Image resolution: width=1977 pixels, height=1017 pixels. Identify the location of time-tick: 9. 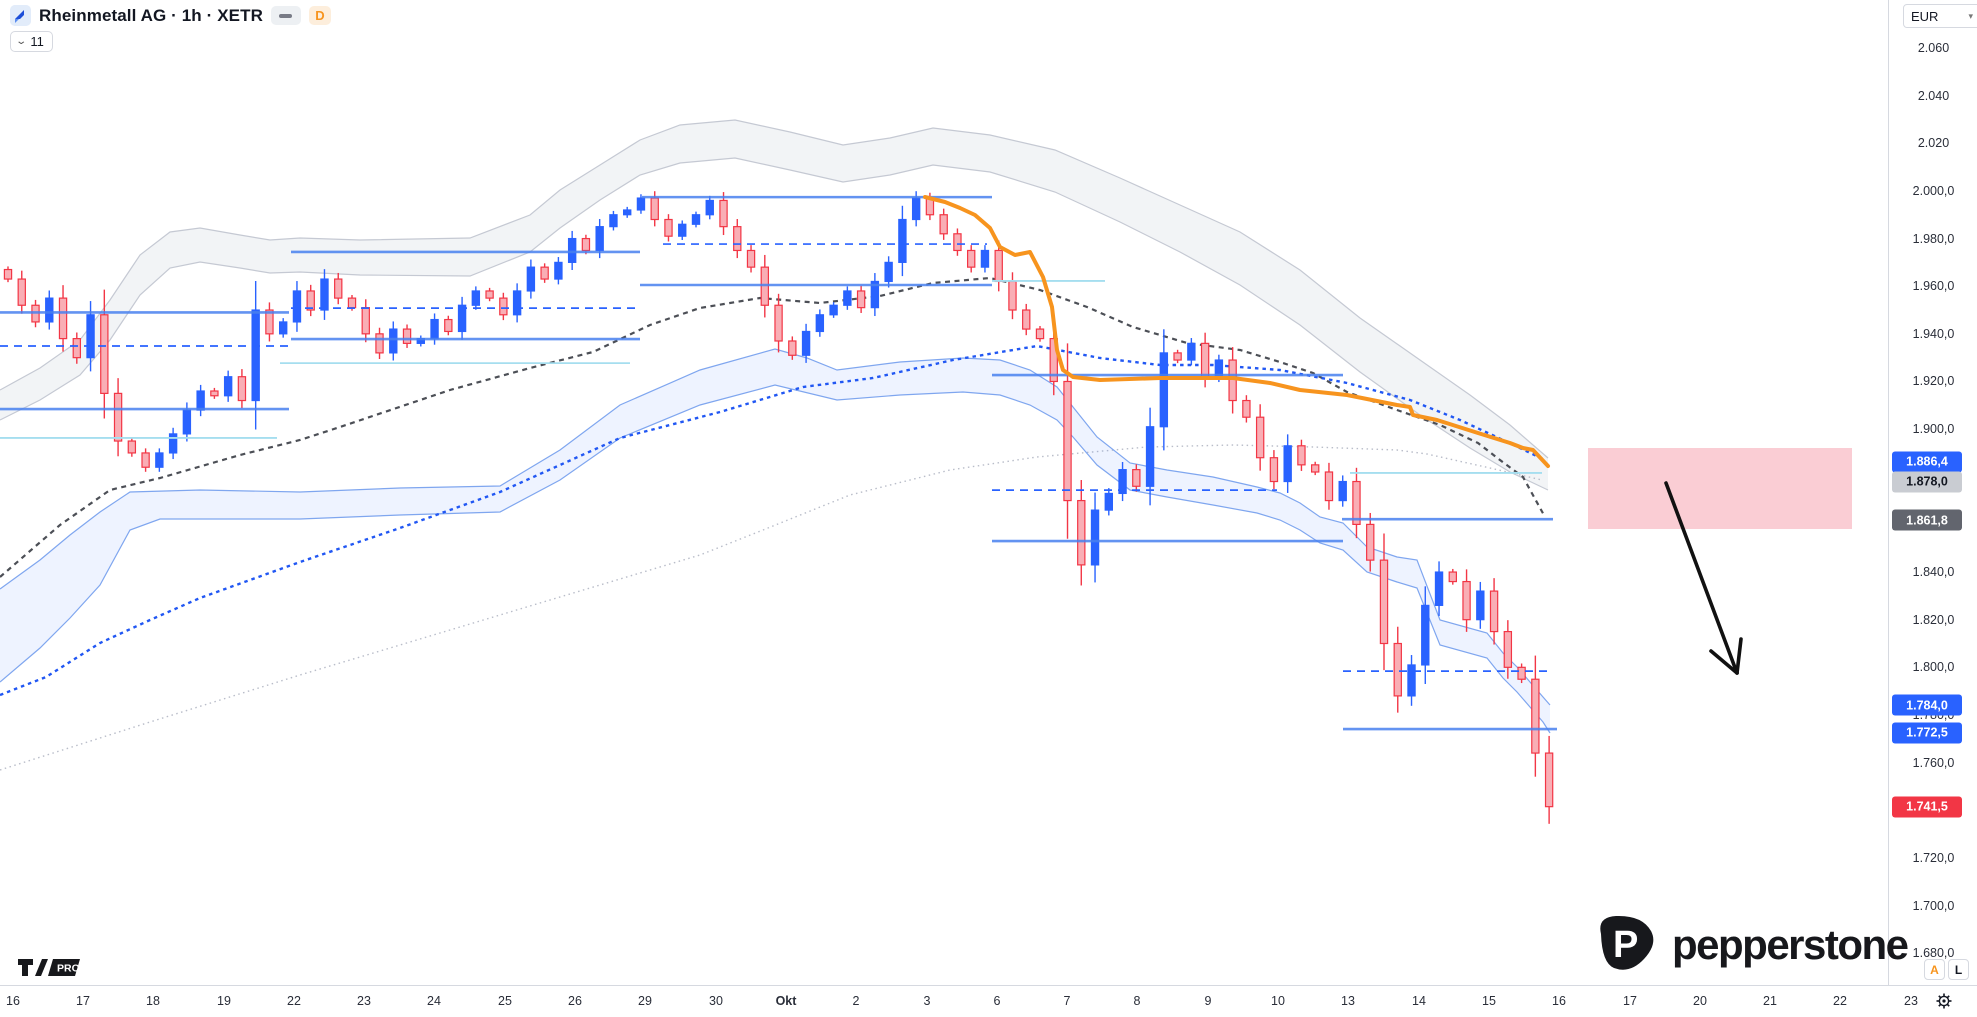
(1208, 1001).